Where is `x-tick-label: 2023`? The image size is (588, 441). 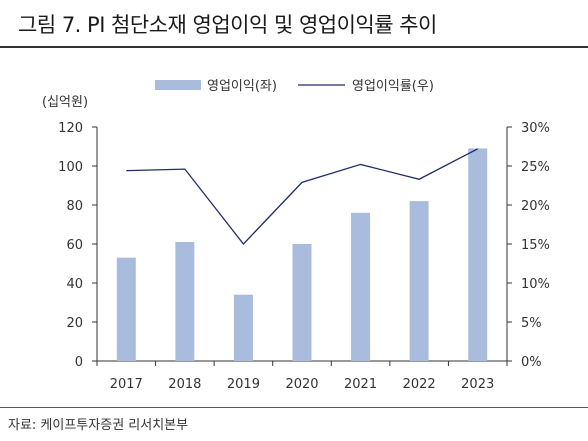 x-tick-label: 2023 is located at coordinates (477, 384).